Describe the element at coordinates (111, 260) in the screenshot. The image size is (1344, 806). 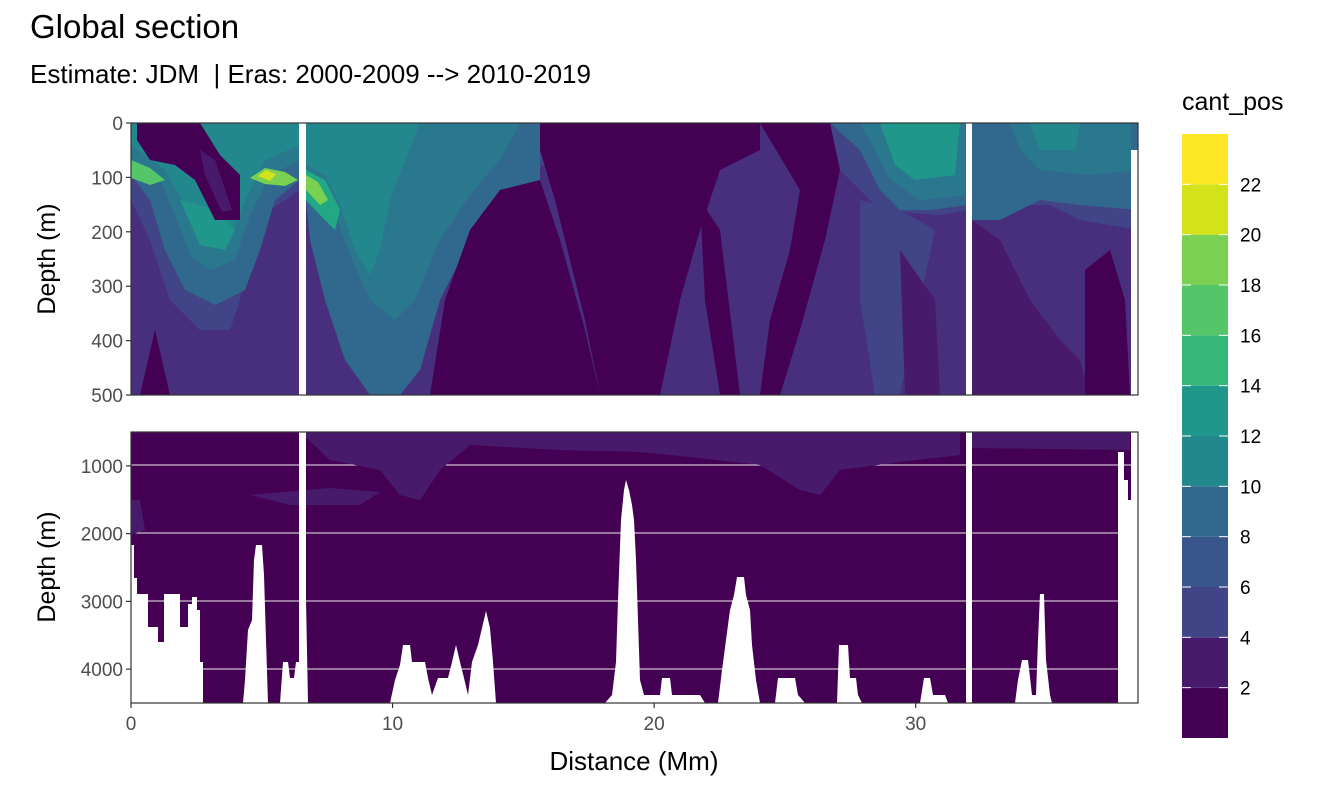
I see `upper-y-axis: 0 100 200 300 400 500` at that location.